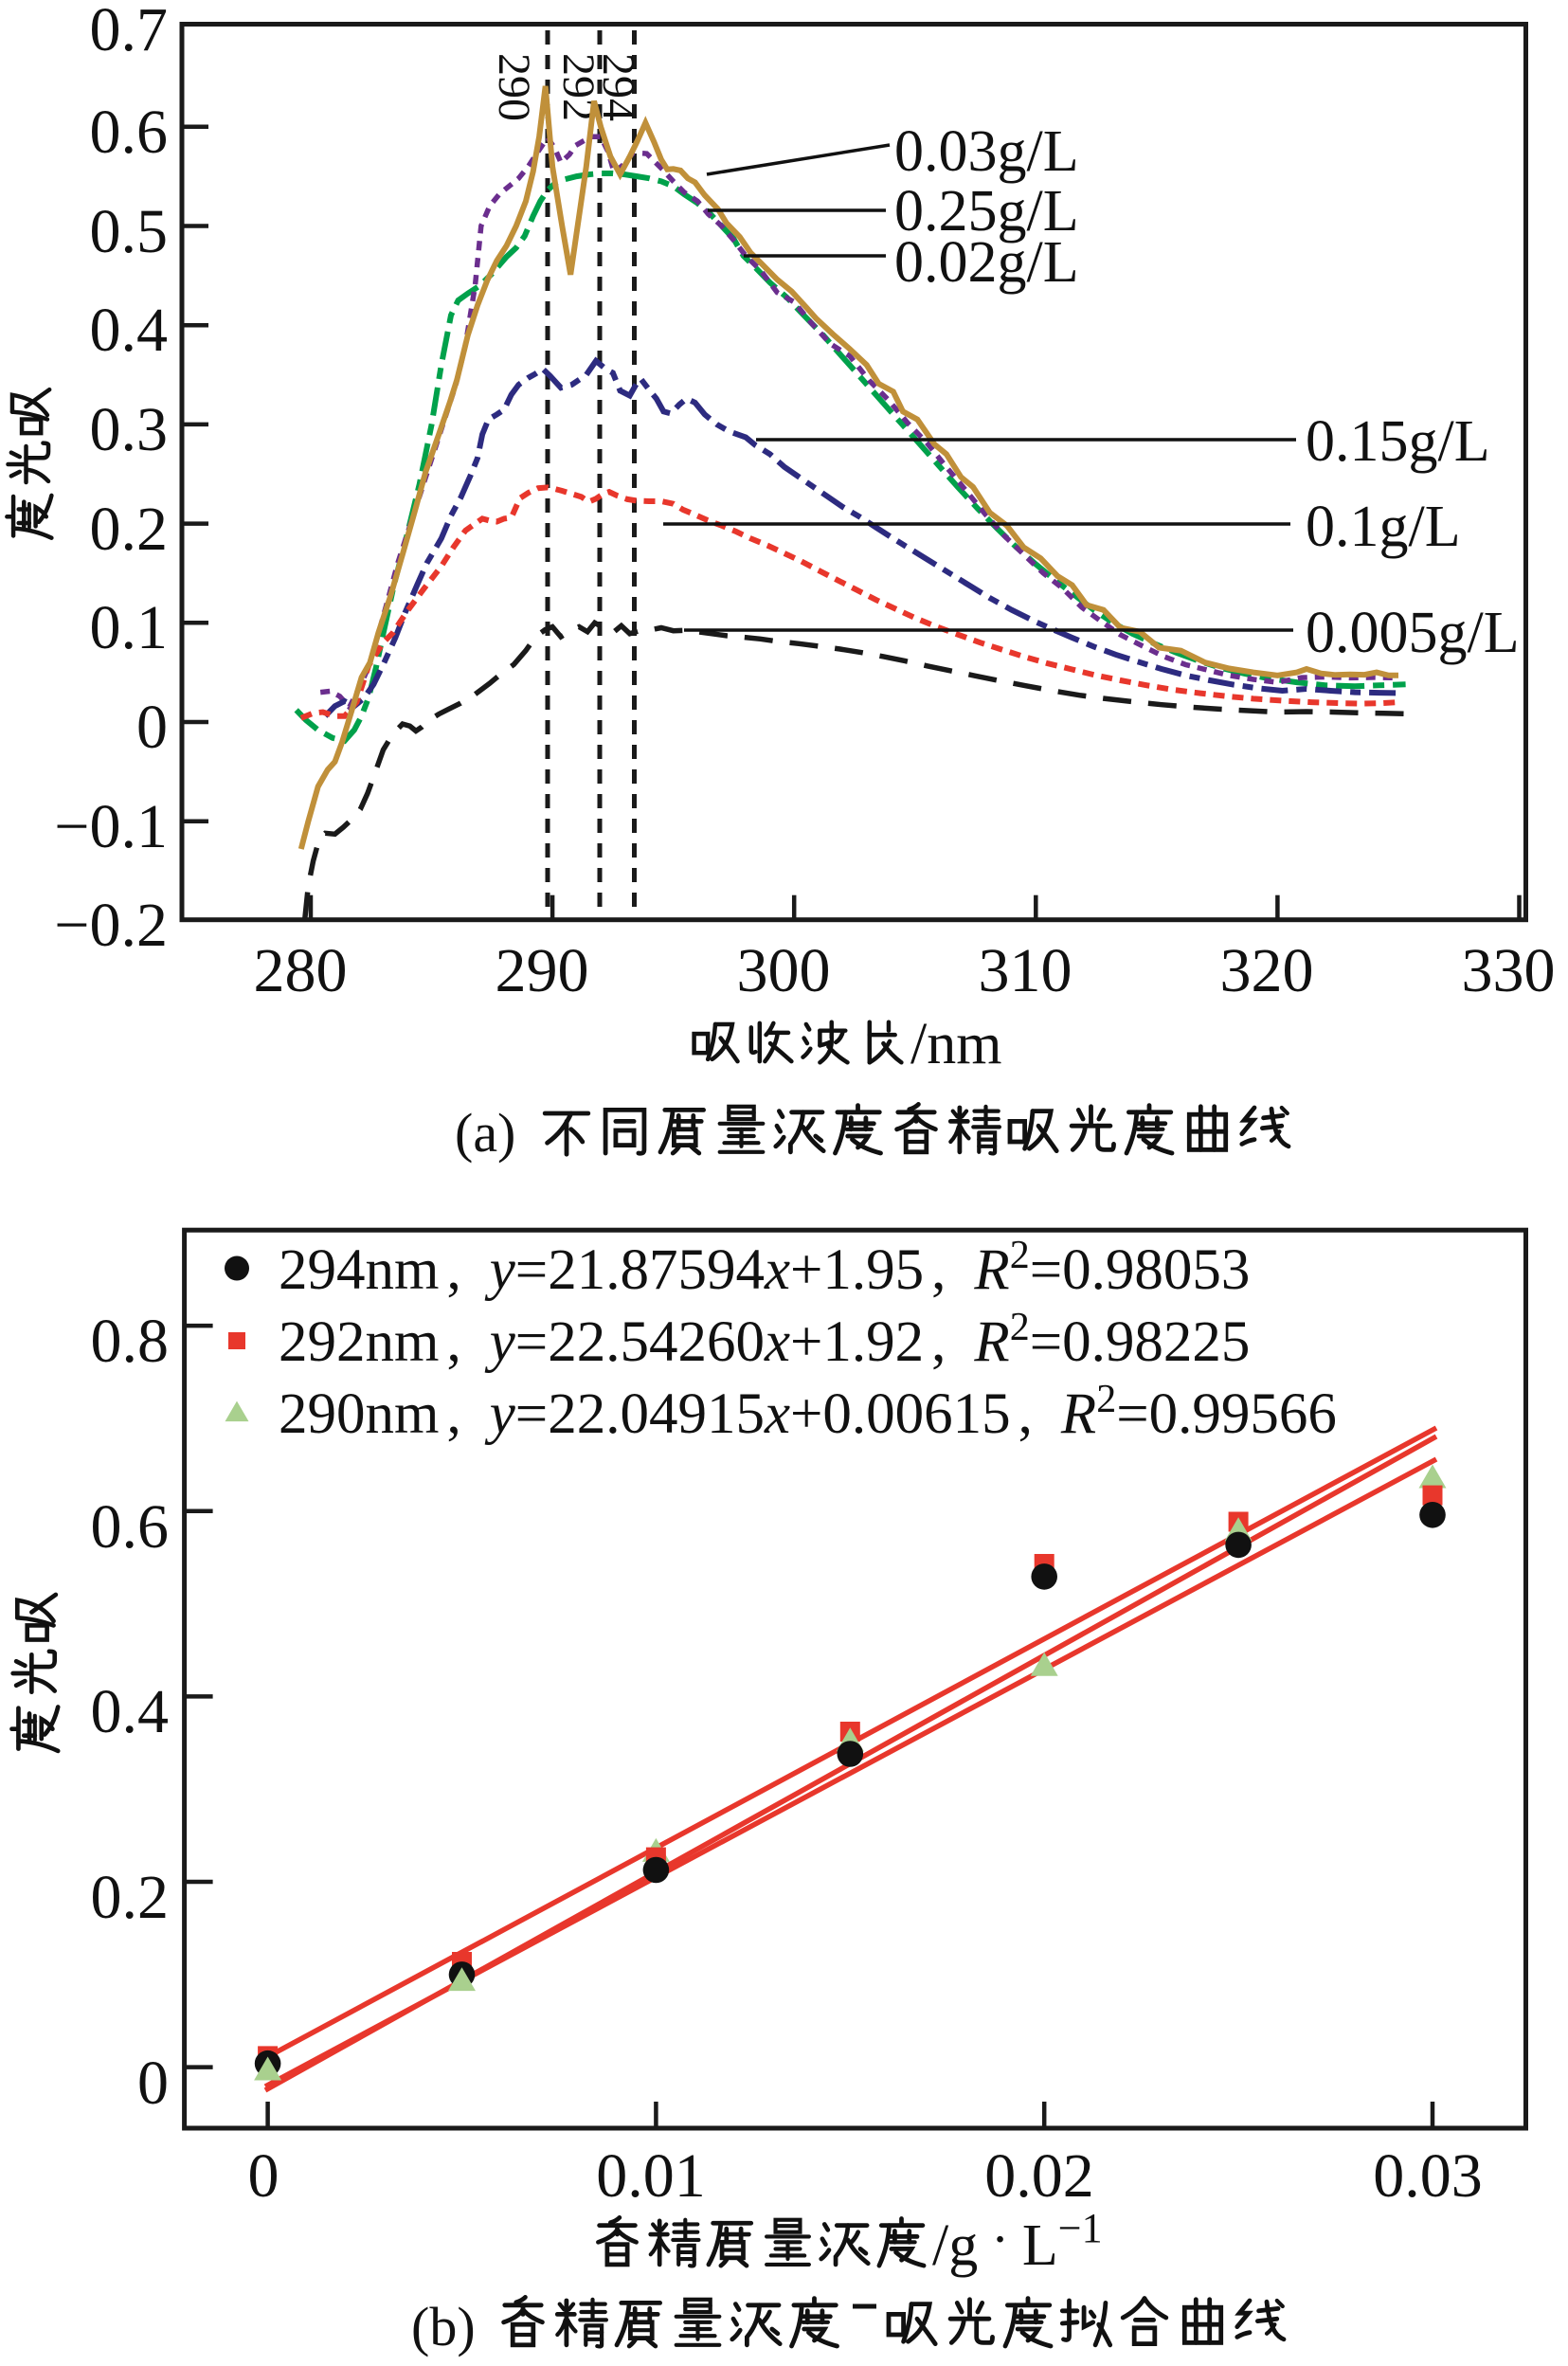 This screenshot has width=1568, height=2366. What do you see at coordinates (784, 970) in the screenshot?
I see `svg-text: 300` at bounding box center [784, 970].